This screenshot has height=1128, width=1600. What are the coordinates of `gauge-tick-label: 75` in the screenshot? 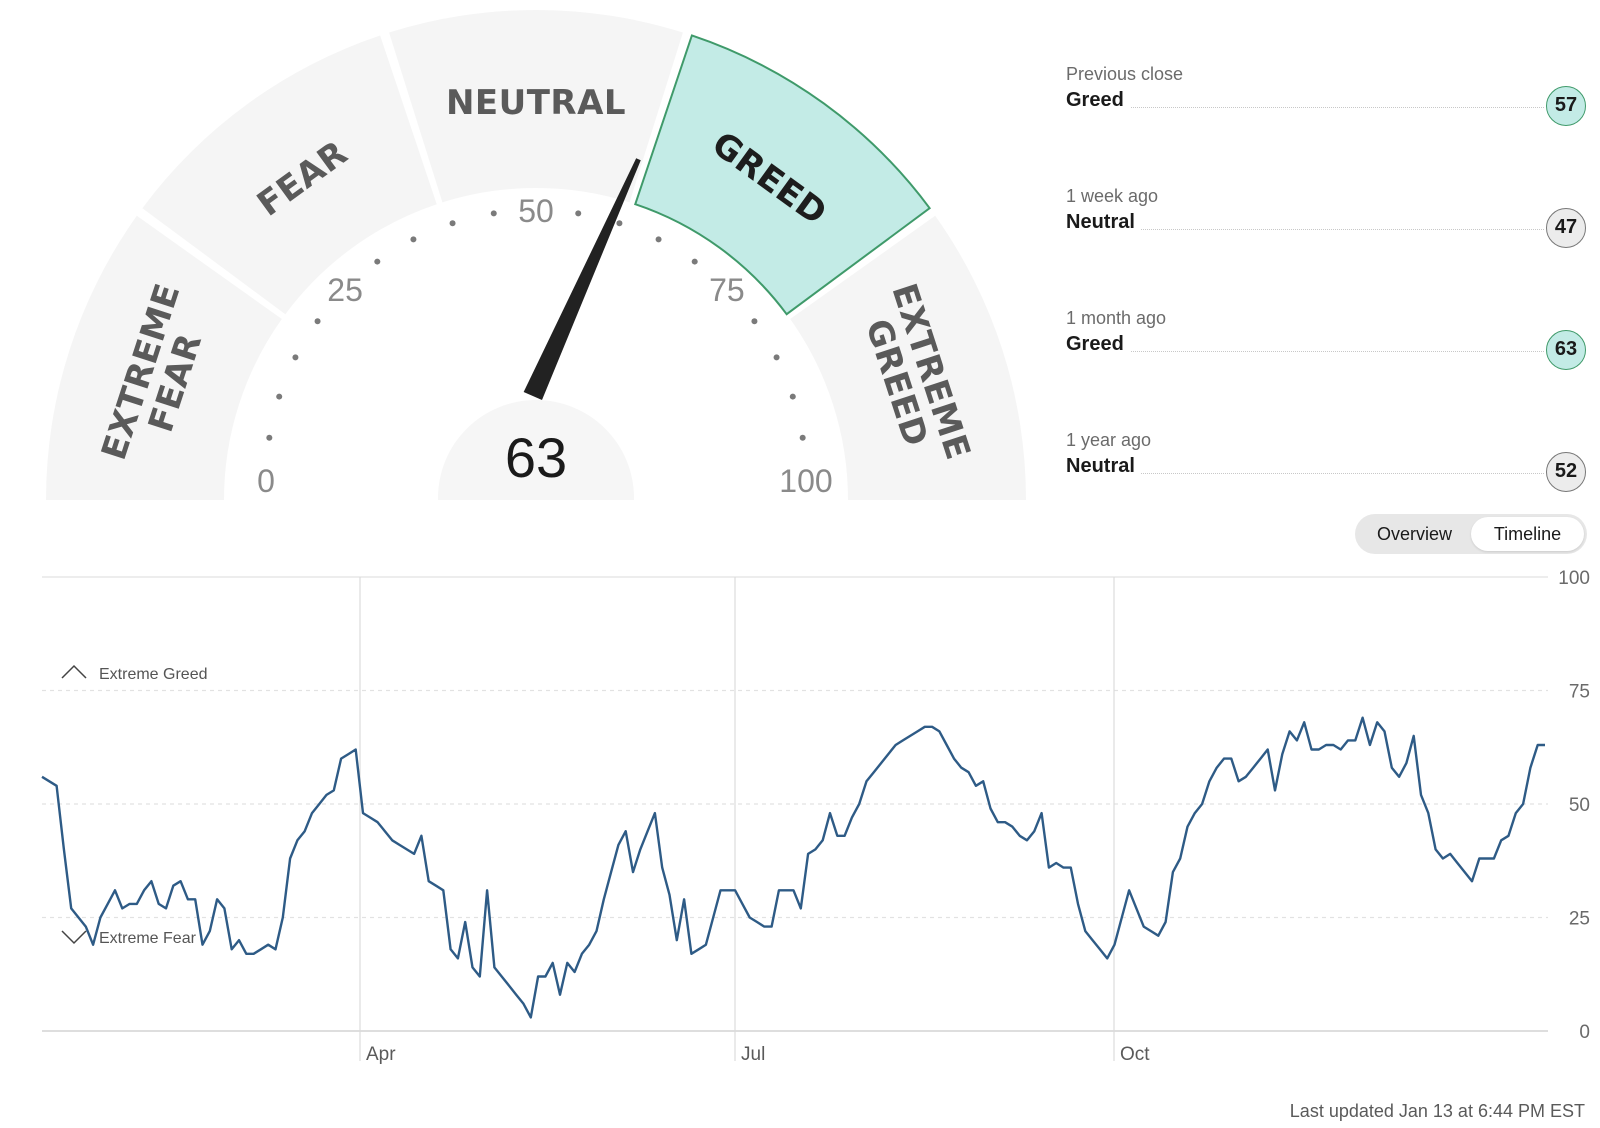 It's located at (727, 290).